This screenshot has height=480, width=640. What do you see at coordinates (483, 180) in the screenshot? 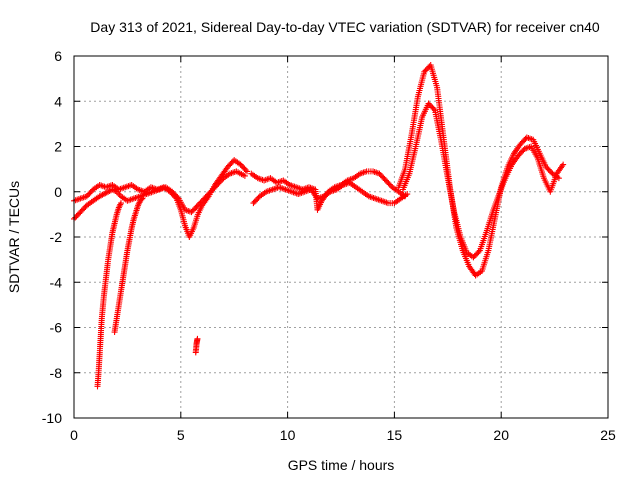
I see `series-track-i` at bounding box center [483, 180].